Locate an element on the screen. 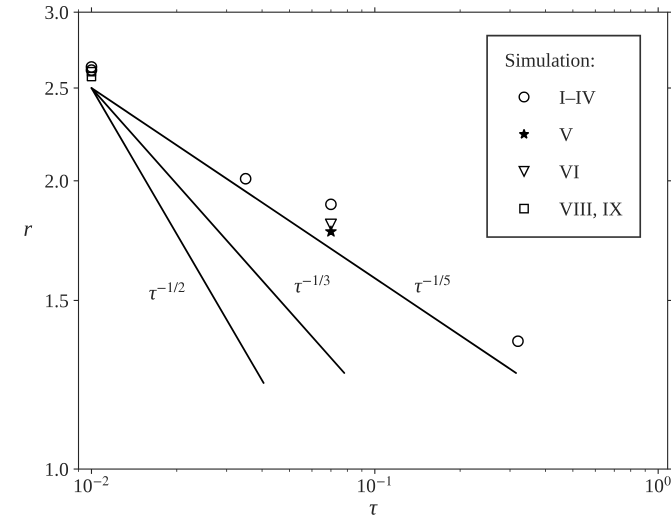 Image resolution: width=671 pixels, height=530 pixels. y-tick-label: 3.0 is located at coordinates (56, 13).